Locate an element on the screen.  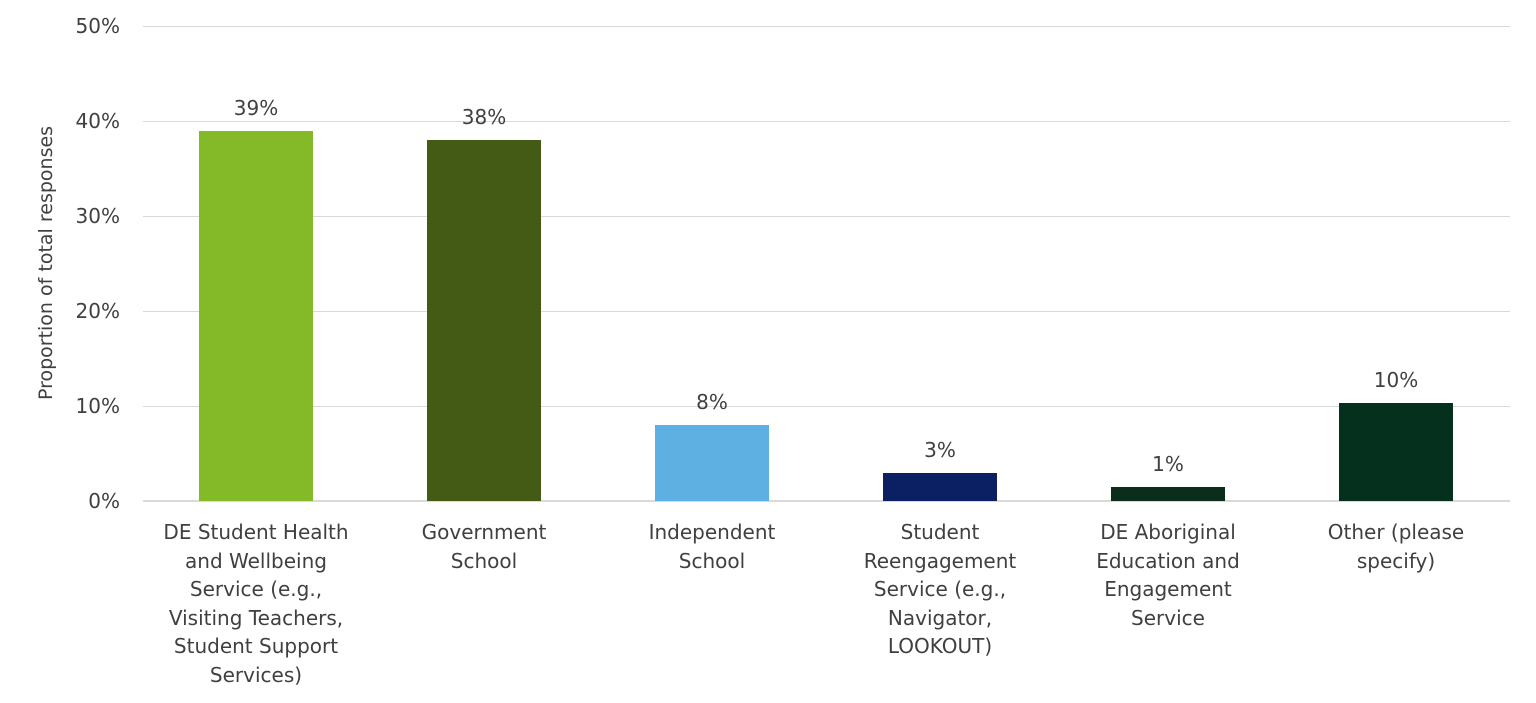
data-label: 10% is located at coordinates (1396, 380).